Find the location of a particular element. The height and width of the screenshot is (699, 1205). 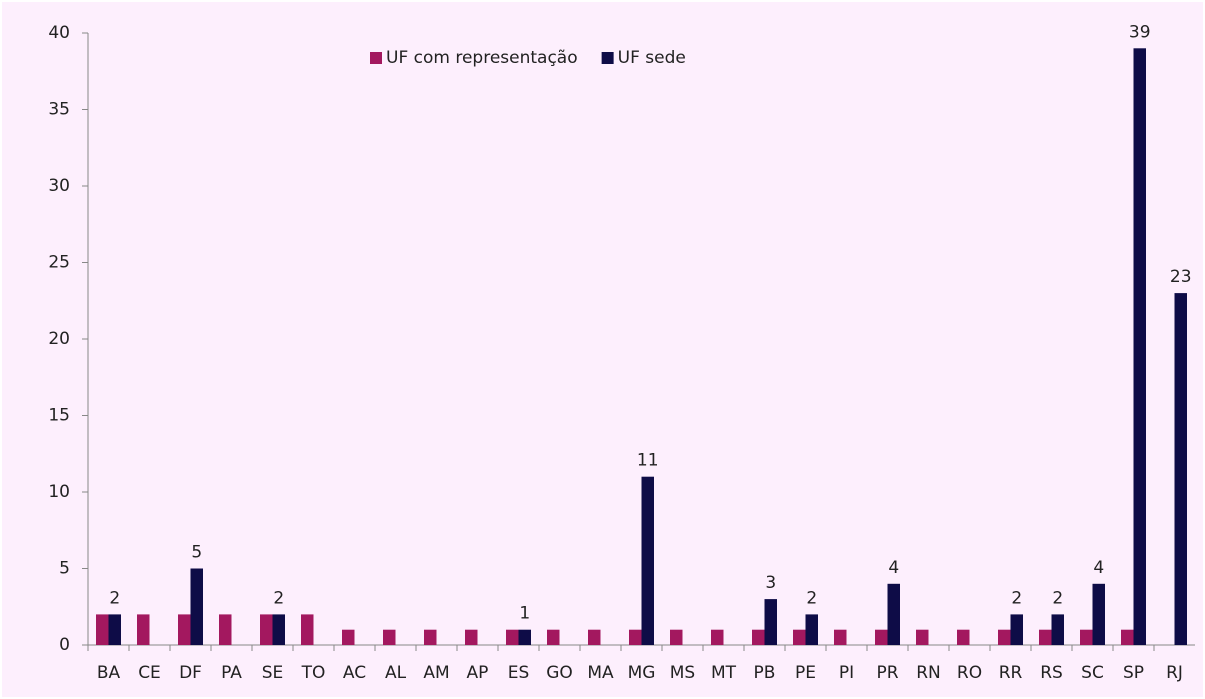

y-tick-label: 0 is located at coordinates (64, 645).